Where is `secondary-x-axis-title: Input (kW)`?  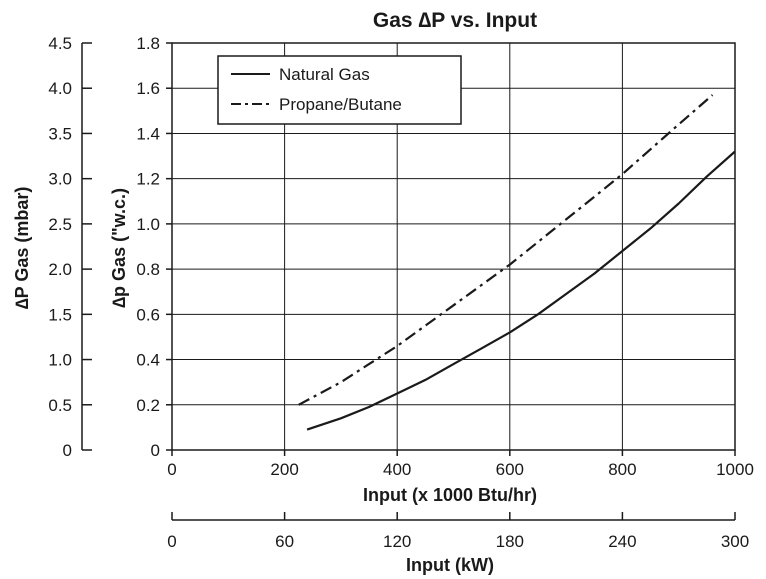 secondary-x-axis-title: Input (kW) is located at coordinates (450, 565).